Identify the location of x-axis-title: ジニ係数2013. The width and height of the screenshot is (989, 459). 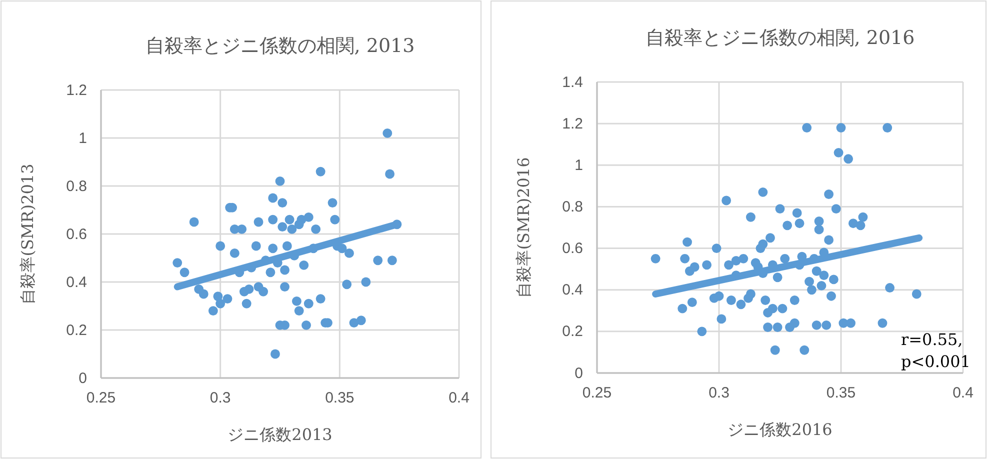
(280, 434).